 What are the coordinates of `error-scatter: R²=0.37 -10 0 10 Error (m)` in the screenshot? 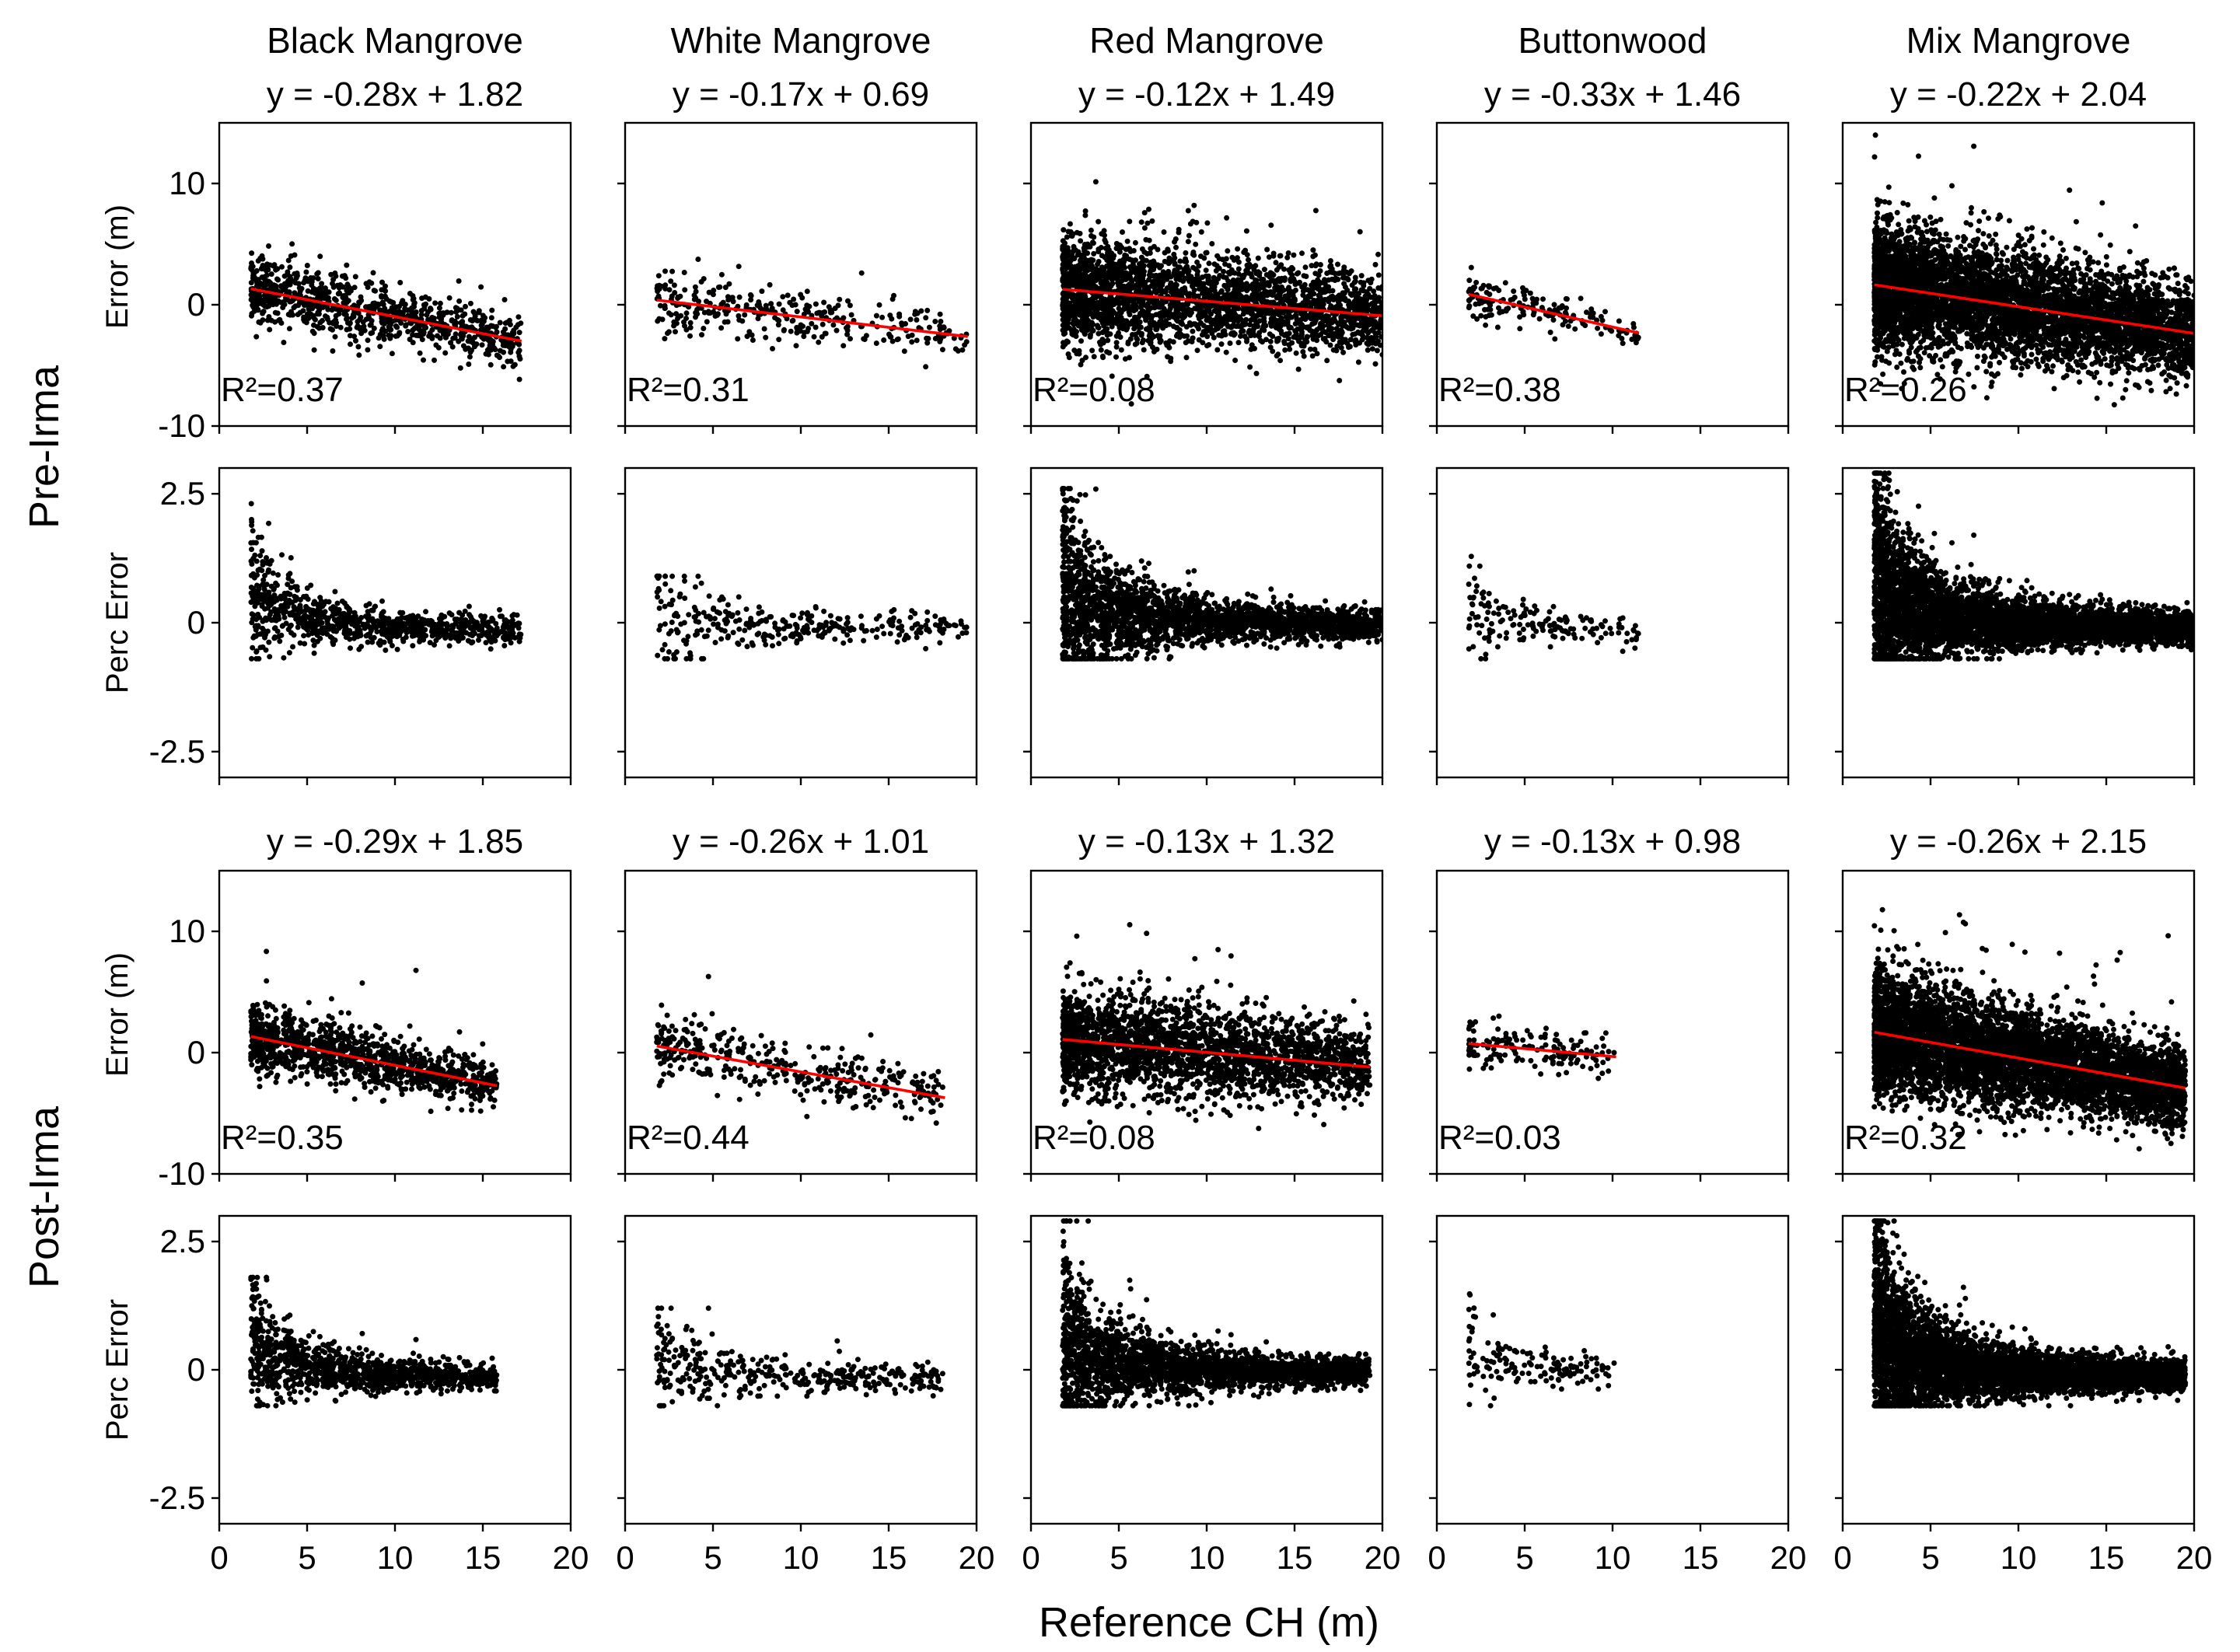 It's located at (336, 282).